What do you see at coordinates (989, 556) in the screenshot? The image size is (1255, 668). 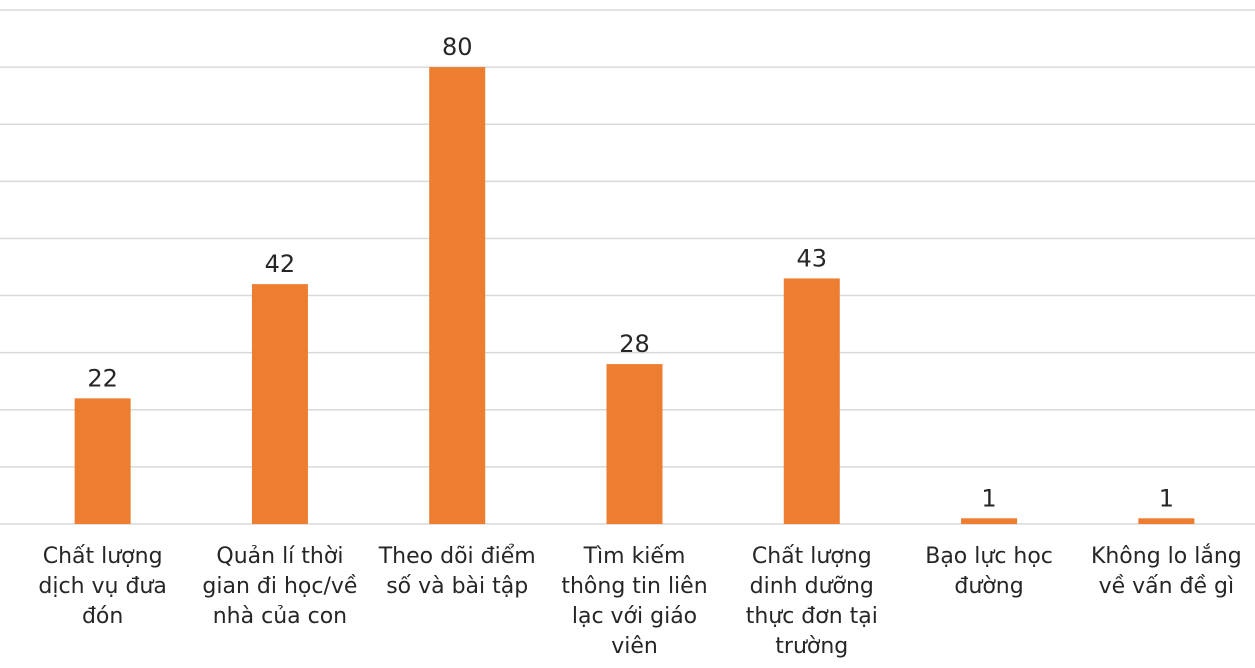 I see `category-label-line: Bạo lực học` at bounding box center [989, 556].